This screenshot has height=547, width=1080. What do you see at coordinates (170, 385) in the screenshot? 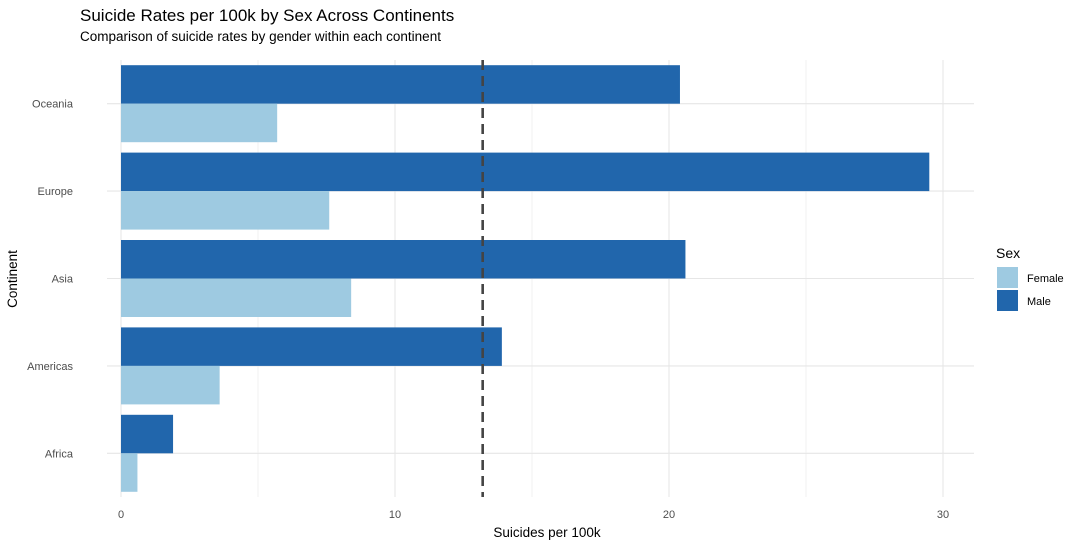
I see `bar-female-americas` at bounding box center [170, 385].